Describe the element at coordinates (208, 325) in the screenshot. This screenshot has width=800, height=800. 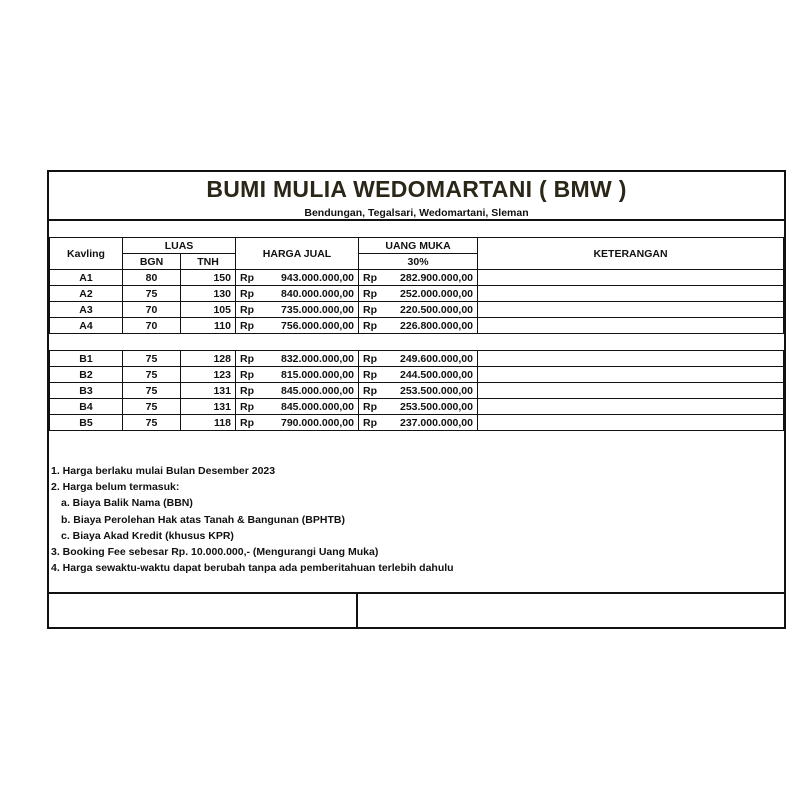
I see `tnh-cell: 110` at that location.